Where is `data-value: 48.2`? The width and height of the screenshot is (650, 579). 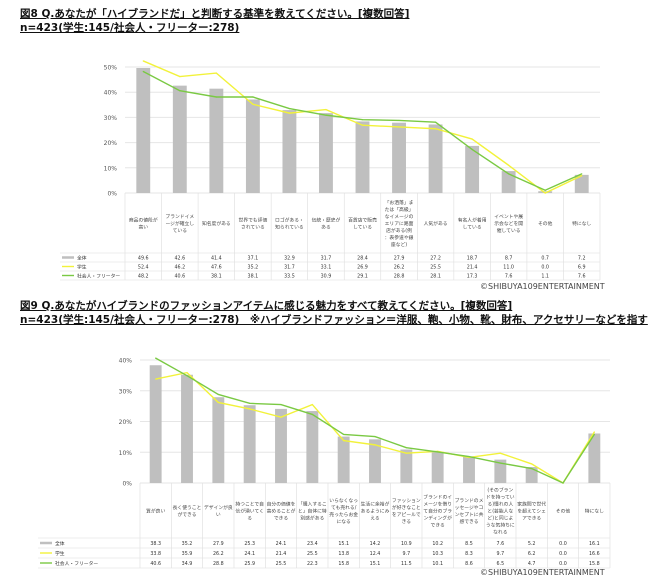 data-value: 48.2 is located at coordinates (143, 276).